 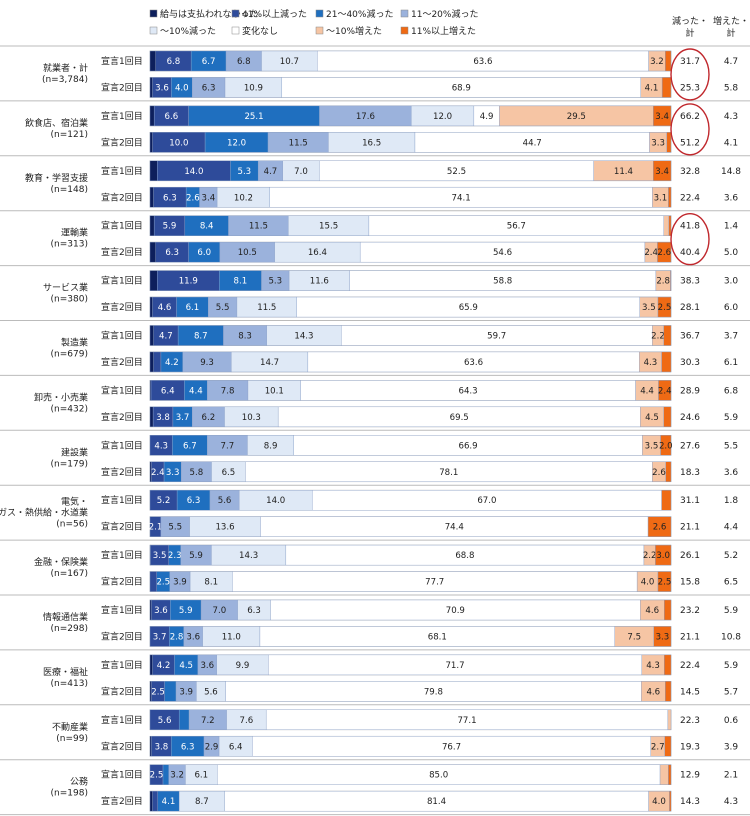 What do you see at coordinates (468, 308) in the screenshot?
I see `bar-value-label: 65.9` at bounding box center [468, 308].